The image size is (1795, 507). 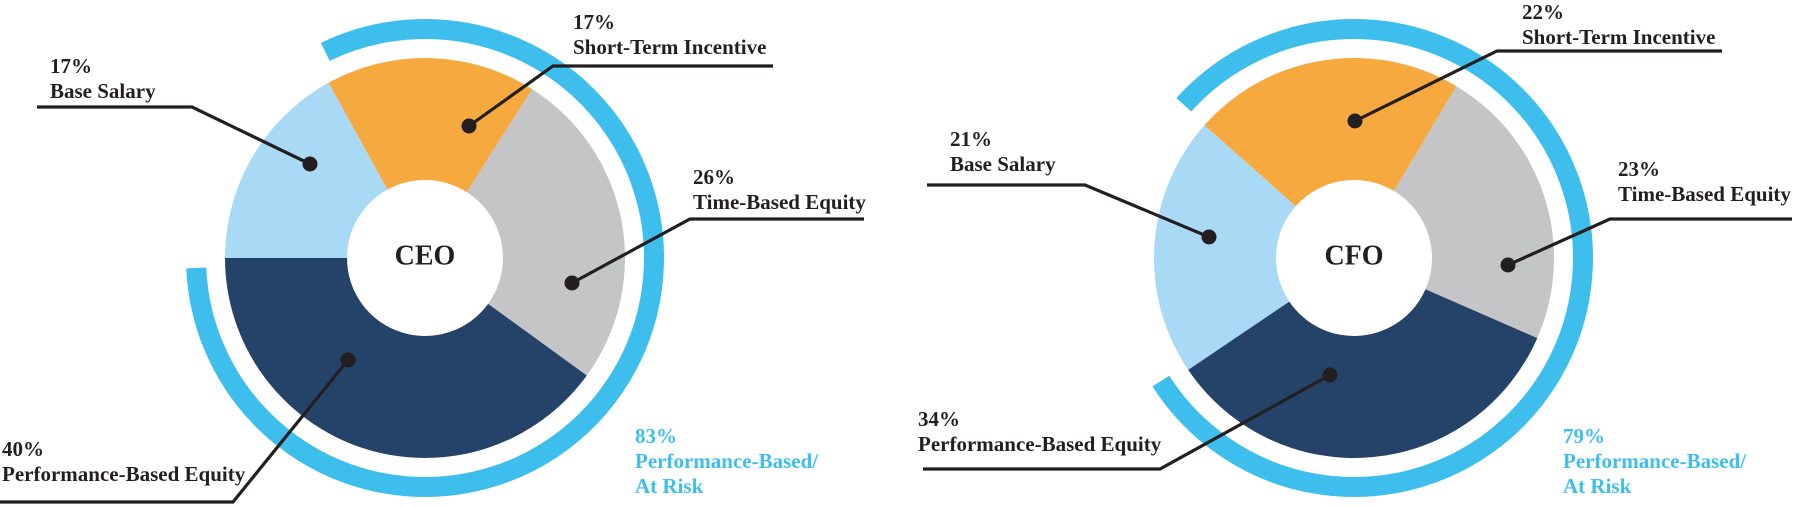 I want to click on ceo-callout-performance-based-equity: 40% Performance-Based Equity, so click(x=123, y=462).